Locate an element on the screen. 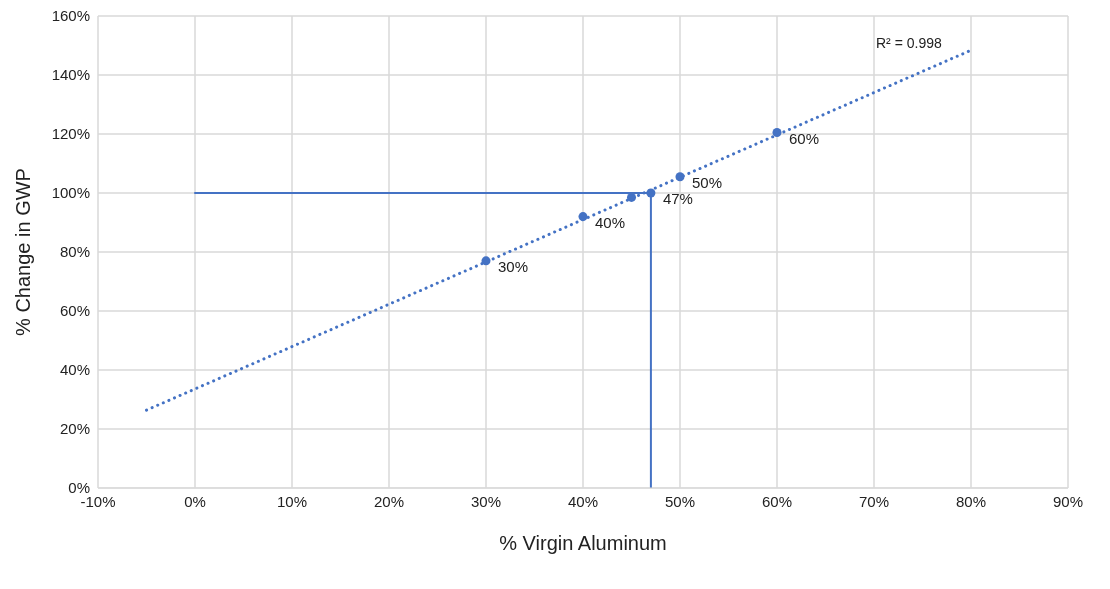 Image resolution: width=1110 pixels, height=589 pixels. annotation: 30% is located at coordinates (513, 266).